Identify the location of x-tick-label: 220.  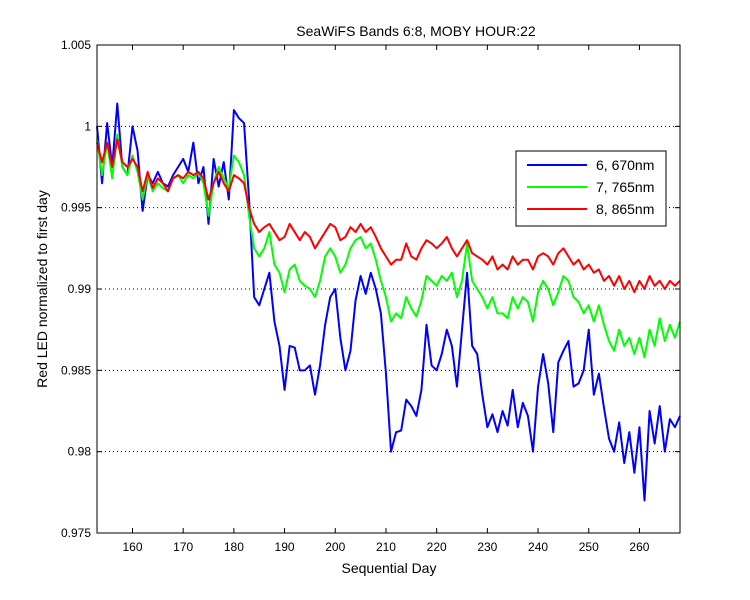
(437, 547).